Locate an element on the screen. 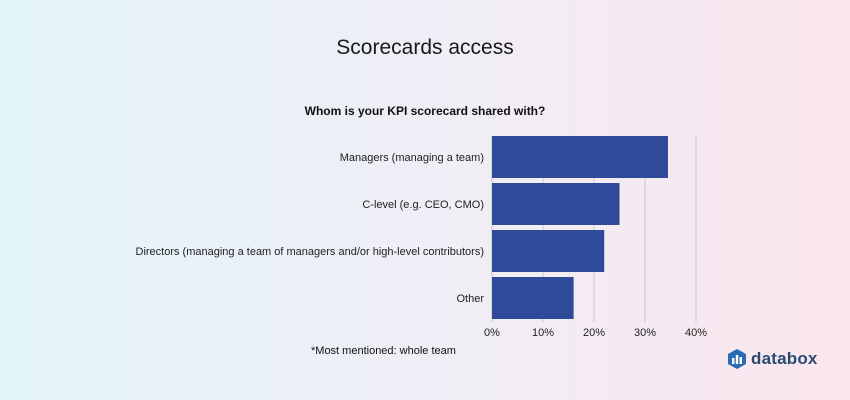 The height and width of the screenshot is (400, 850). x-tick-label: 30% is located at coordinates (645, 333).